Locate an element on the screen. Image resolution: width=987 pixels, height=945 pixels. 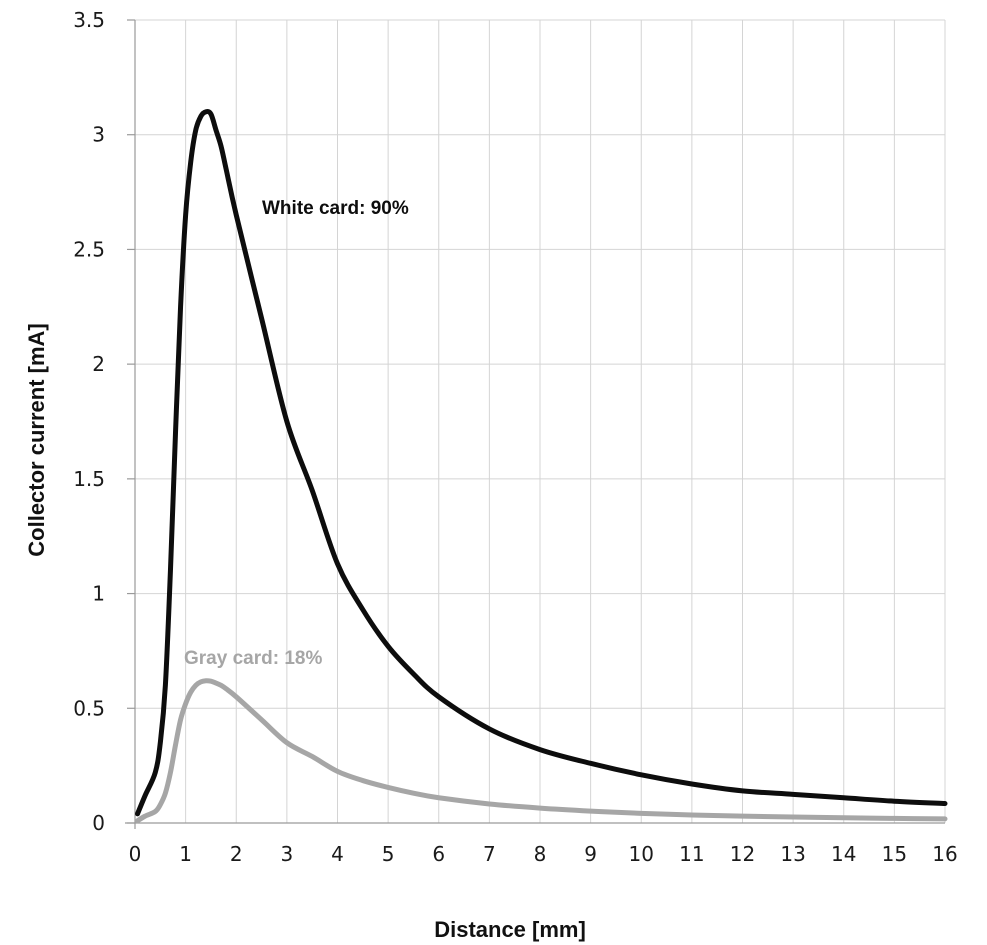
y-tick-label-3: 1.5 is located at coordinates (89, 479).